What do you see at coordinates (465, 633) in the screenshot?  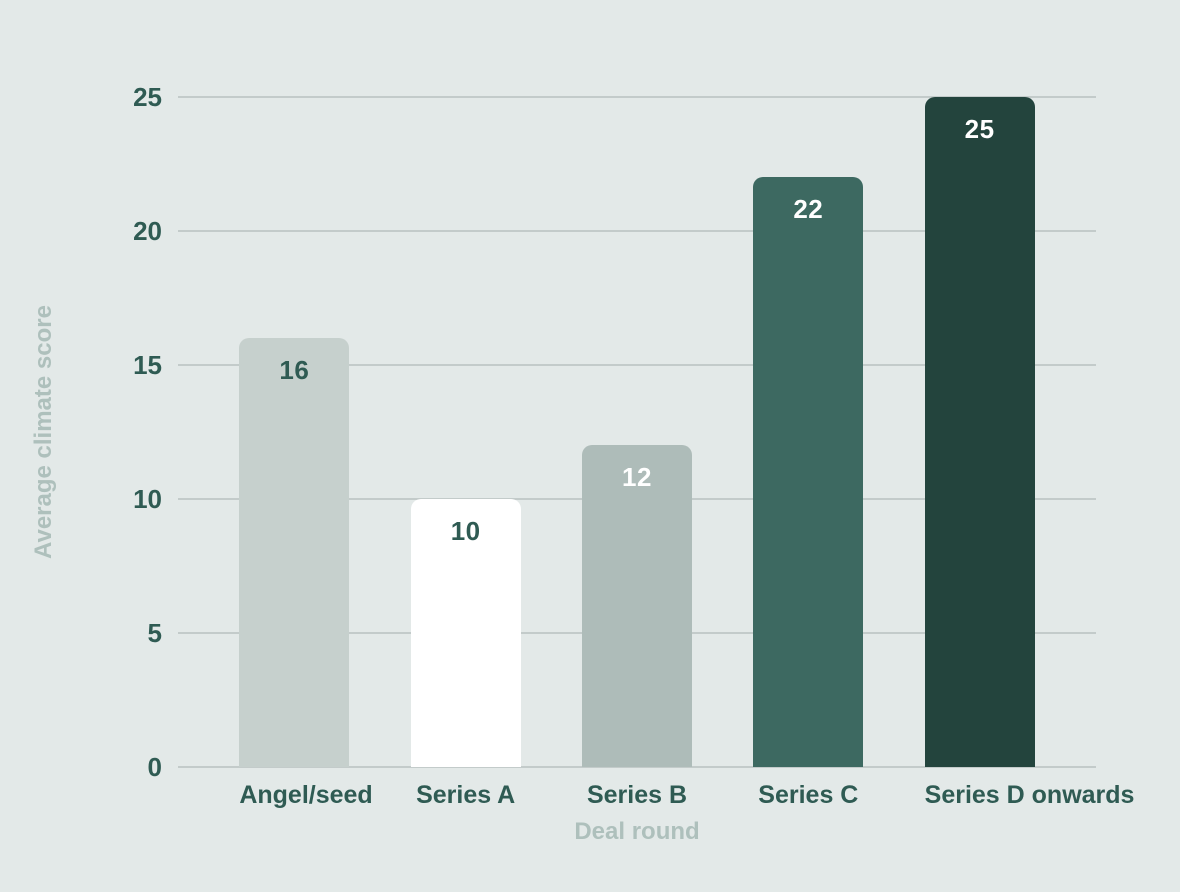 I see `bar-series-a: 10` at bounding box center [465, 633].